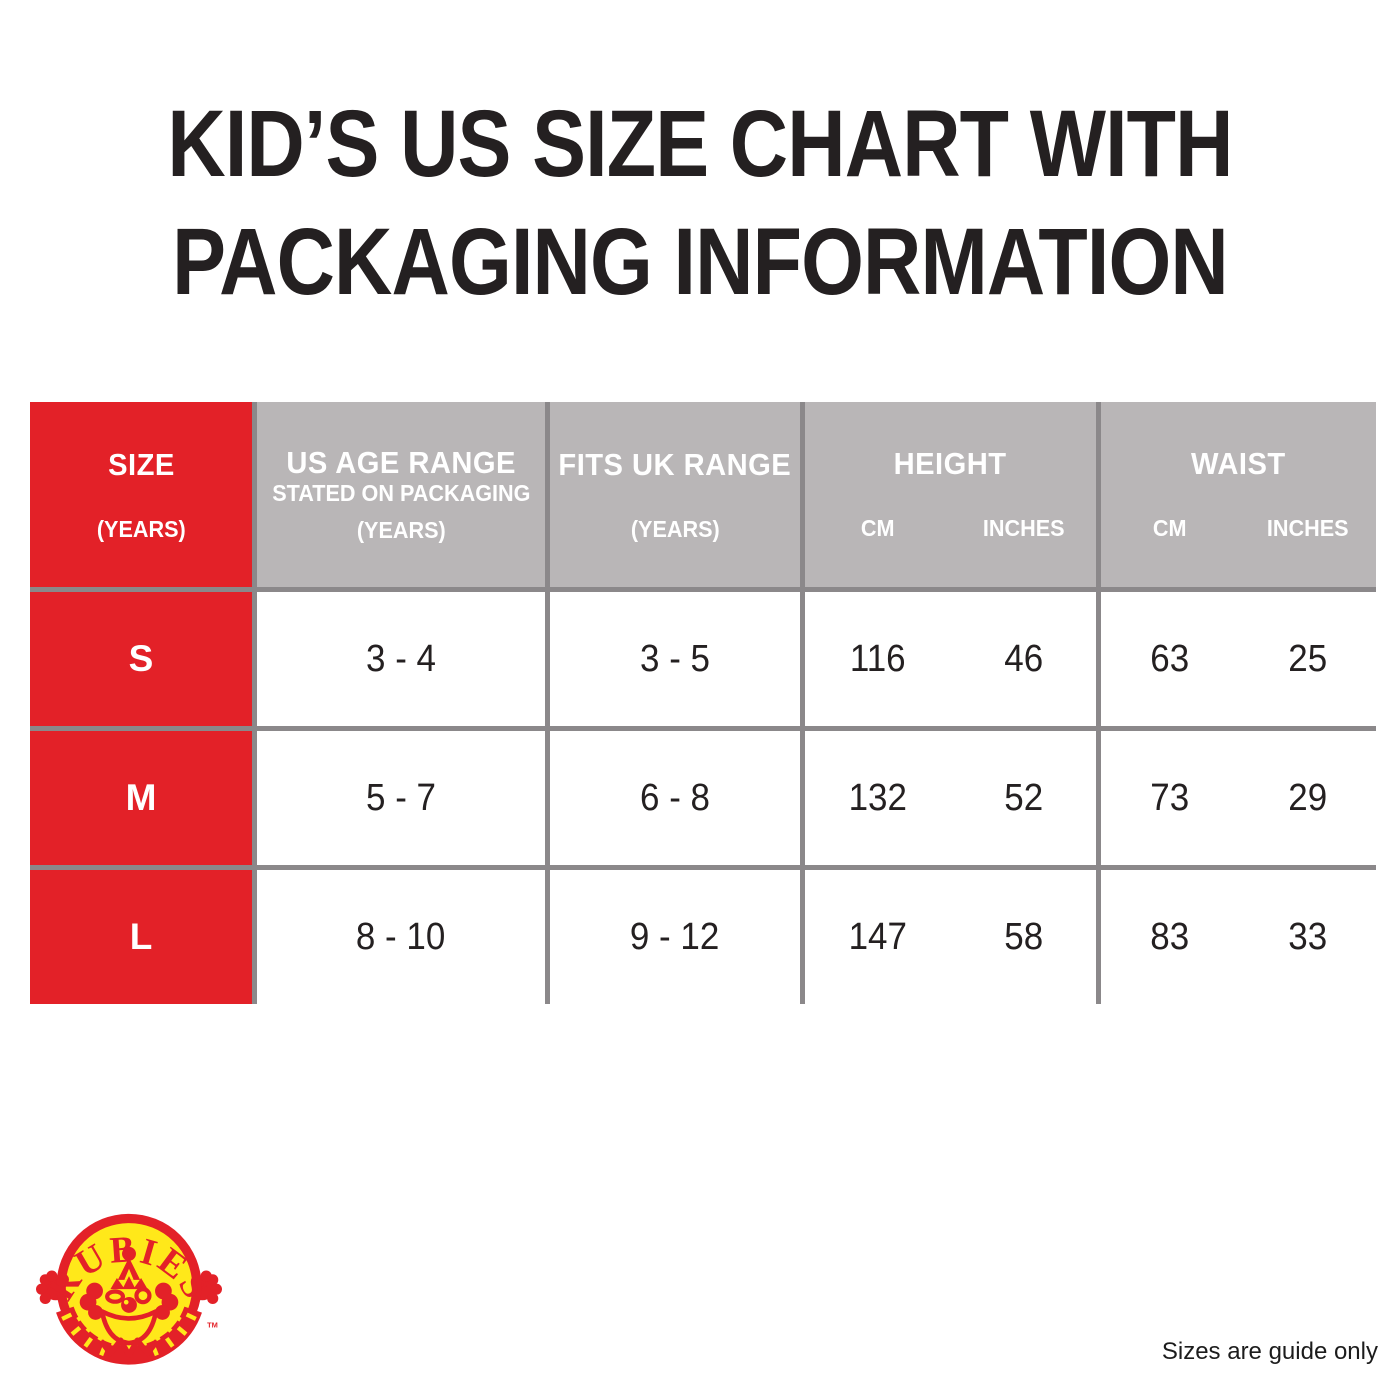  What do you see at coordinates (212, 1324) in the screenshot?
I see `logo-trademark: TM` at bounding box center [212, 1324].